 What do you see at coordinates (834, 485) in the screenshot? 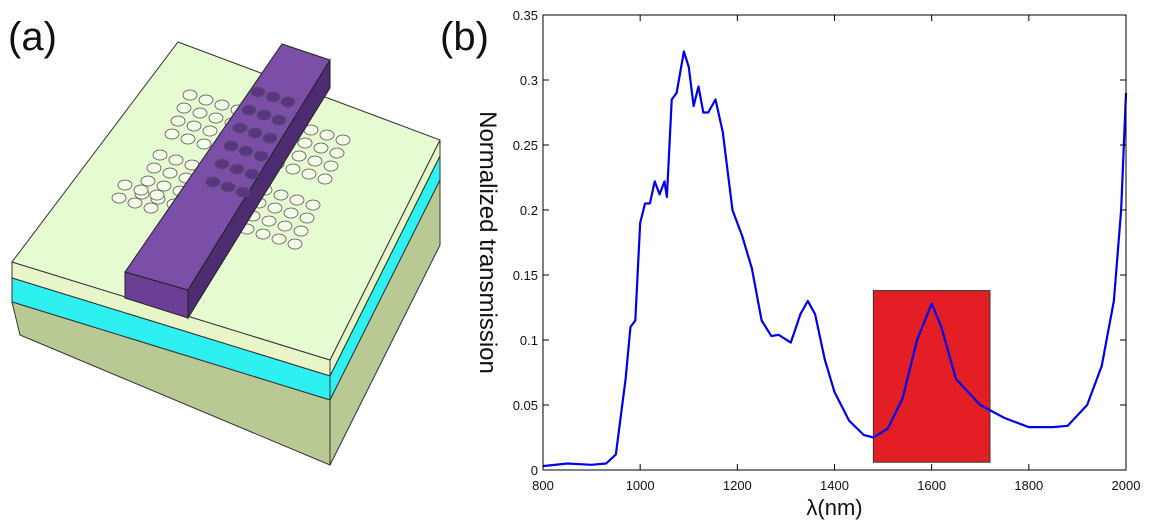
I see `x-tick-label: 1400` at bounding box center [834, 485].